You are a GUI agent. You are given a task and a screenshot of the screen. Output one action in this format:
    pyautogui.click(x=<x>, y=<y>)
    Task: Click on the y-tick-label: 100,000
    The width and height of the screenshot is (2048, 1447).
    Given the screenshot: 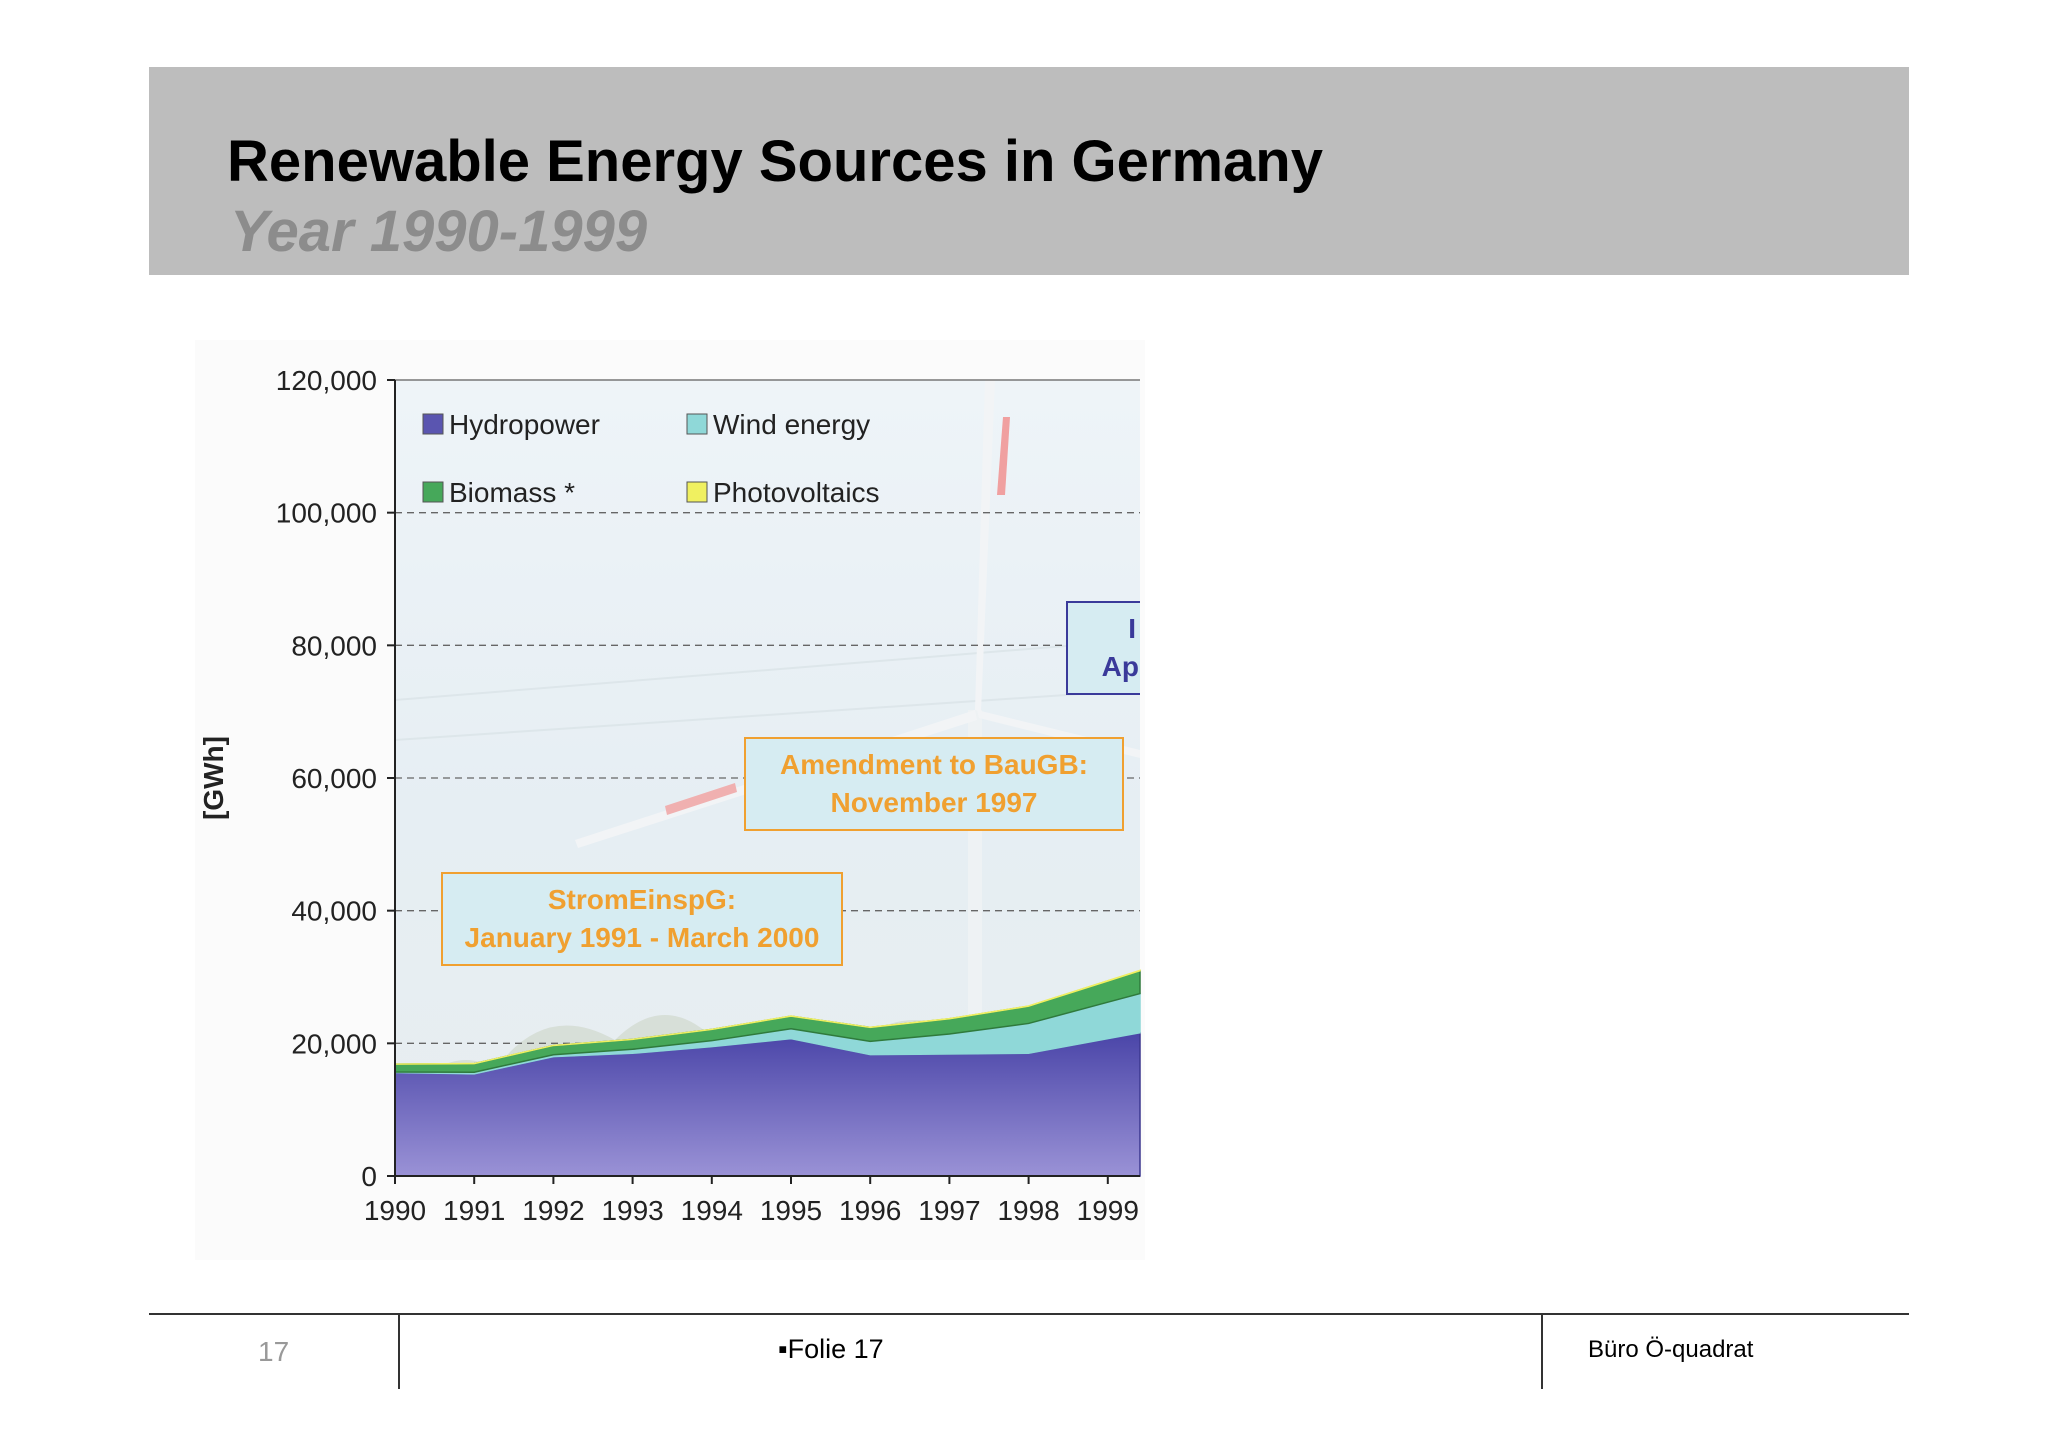 What is the action you would take?
    pyautogui.click(x=326, y=513)
    